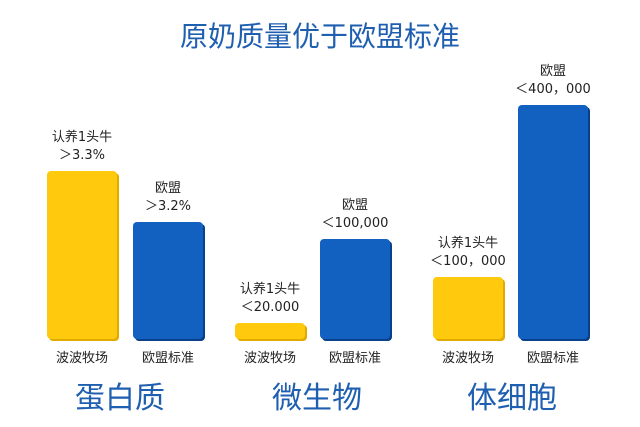 Image resolution: width=640 pixels, height=427 pixels. What do you see at coordinates (270, 307) in the screenshot?
I see `bar-label-line2: ＜20.000` at bounding box center [270, 307].